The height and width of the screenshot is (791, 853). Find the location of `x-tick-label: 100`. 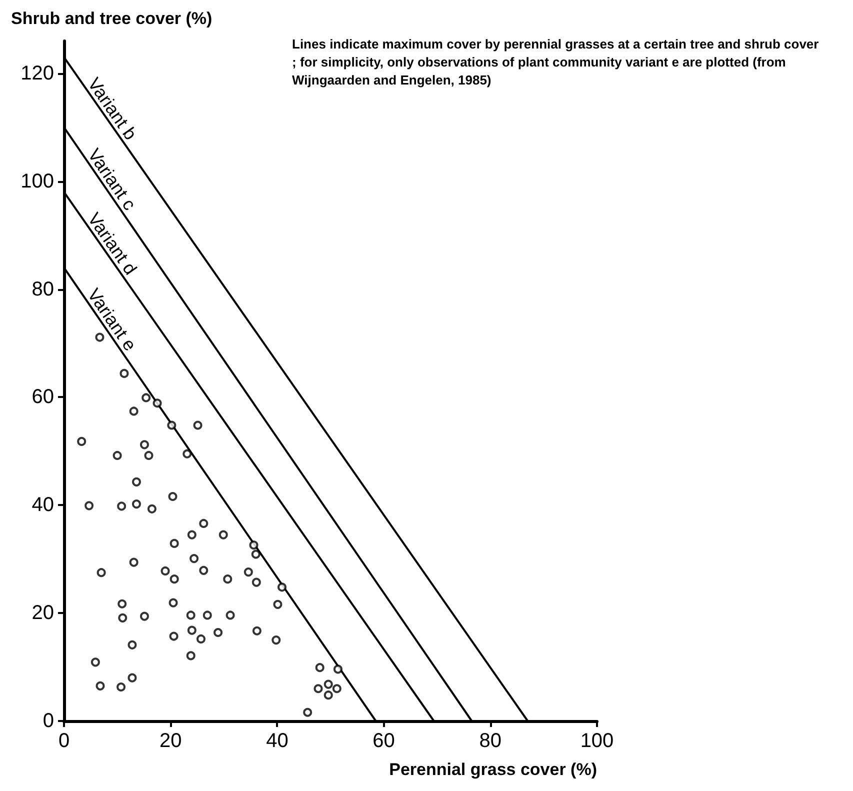

x-tick-label: 100 is located at coordinates (597, 741).